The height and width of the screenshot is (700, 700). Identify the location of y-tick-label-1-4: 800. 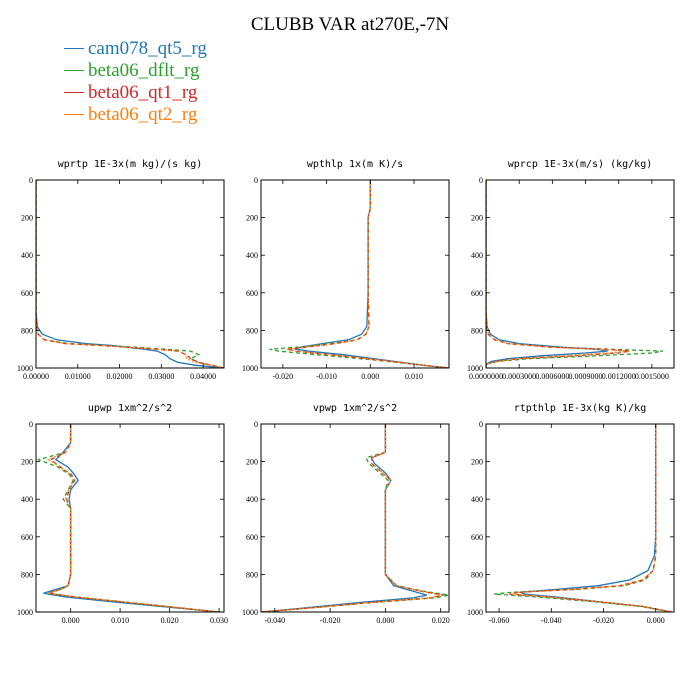
(252, 330).